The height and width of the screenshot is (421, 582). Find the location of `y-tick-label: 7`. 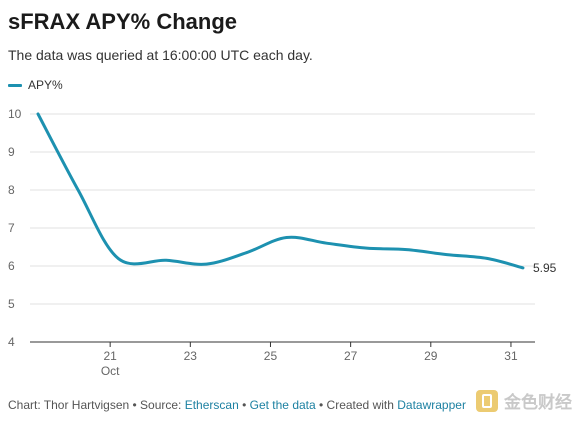

y-tick-label: 7 is located at coordinates (11, 228).